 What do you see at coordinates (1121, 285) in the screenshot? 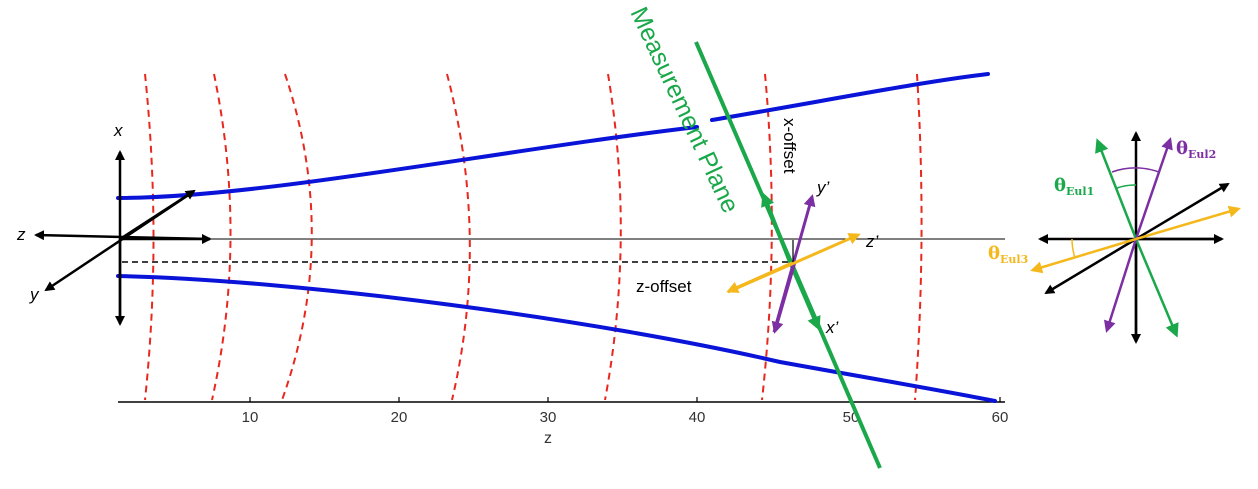
I see `euler-purple-axis-back` at bounding box center [1121, 285].